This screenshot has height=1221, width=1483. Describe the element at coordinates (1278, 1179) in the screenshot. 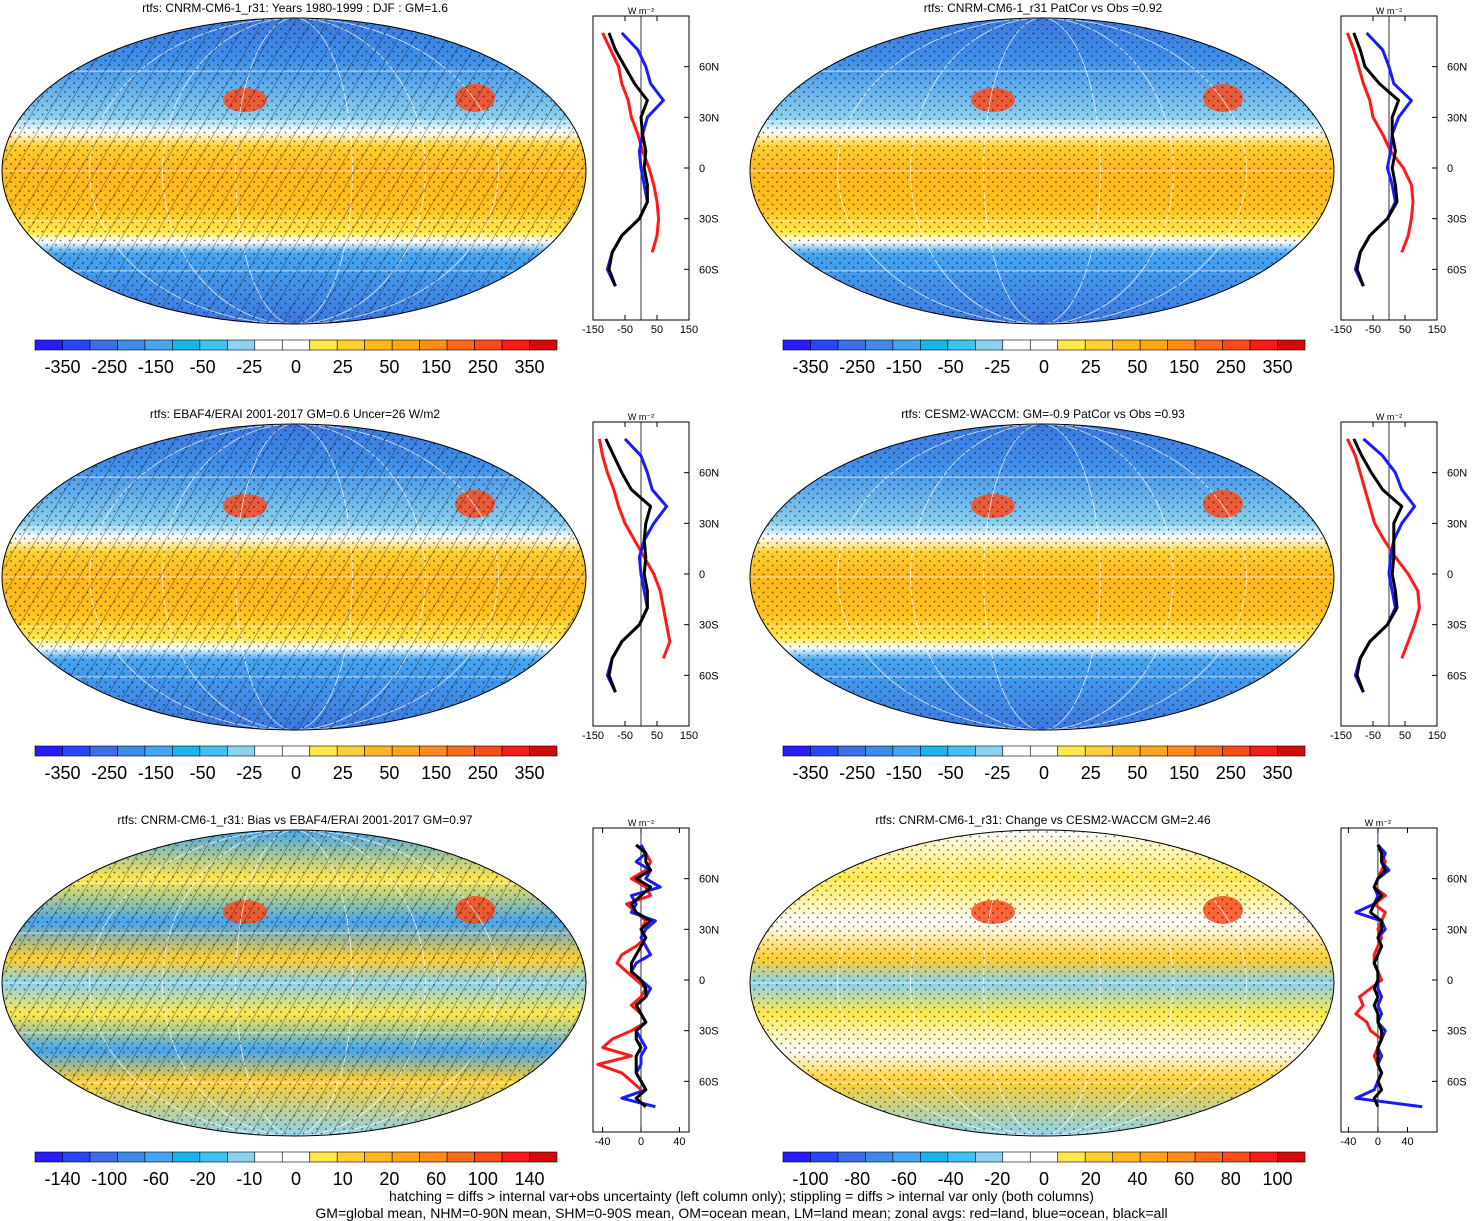

I see `colorbar-tick-label: 100` at that location.